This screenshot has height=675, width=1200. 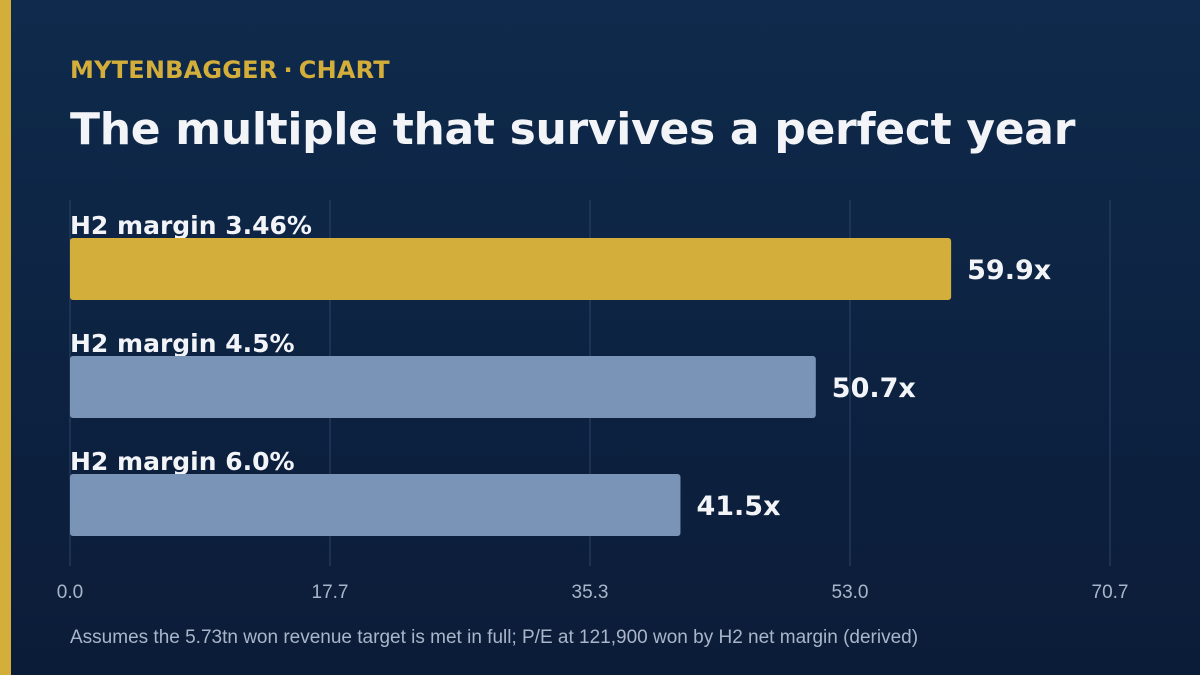 I want to click on value-label: 41.5x, so click(x=738, y=506).